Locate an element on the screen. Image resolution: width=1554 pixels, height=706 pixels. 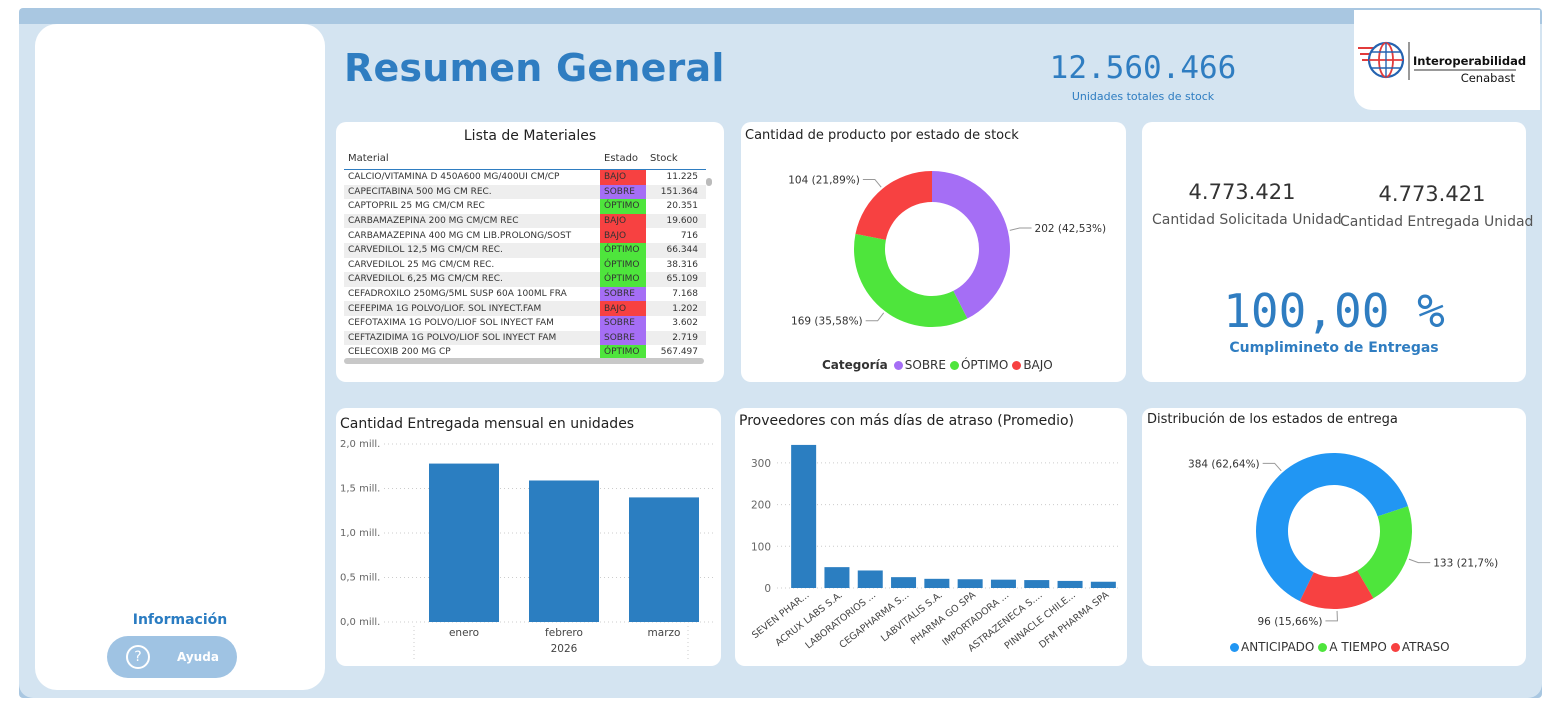
delivery-status-title: Distribución de los estados de entrega is located at coordinates (1272, 419).